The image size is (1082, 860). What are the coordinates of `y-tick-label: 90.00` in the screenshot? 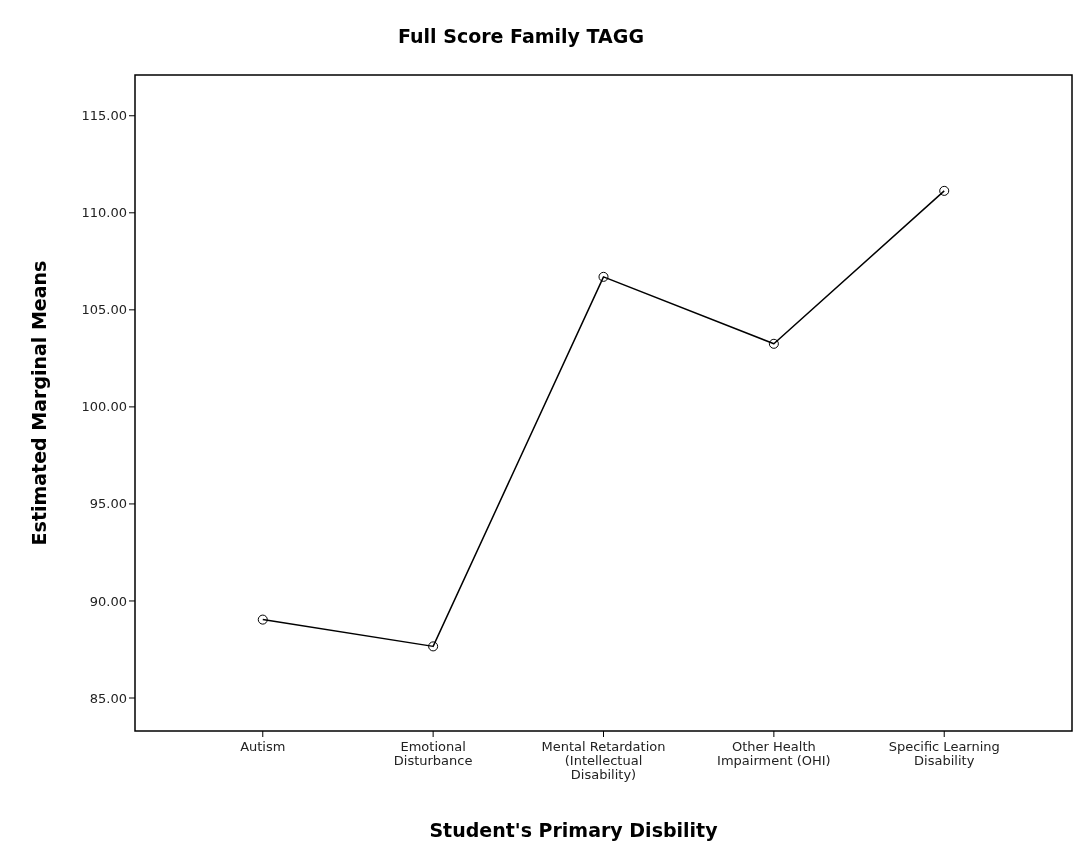 It's located at (108, 601).